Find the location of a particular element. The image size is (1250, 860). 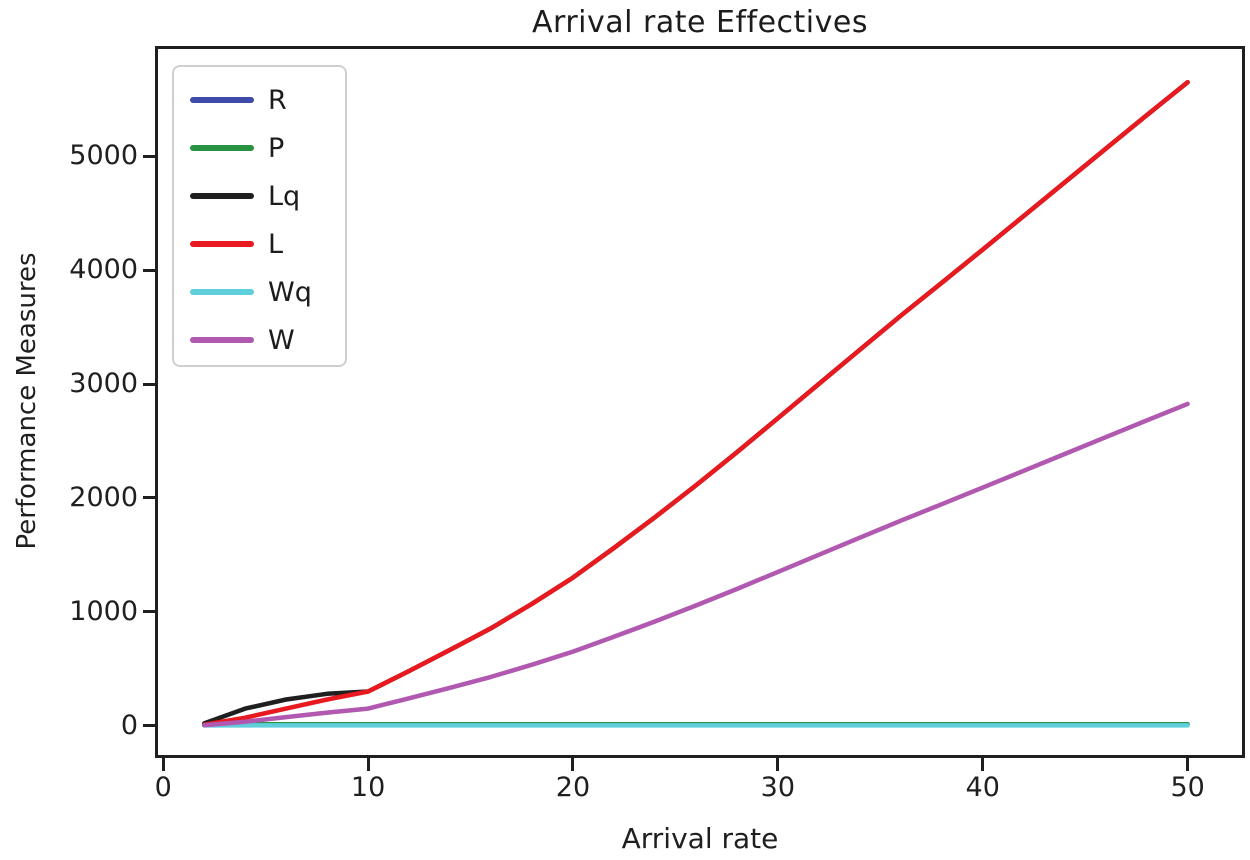

x-tick-label: 40 is located at coordinates (982, 787).